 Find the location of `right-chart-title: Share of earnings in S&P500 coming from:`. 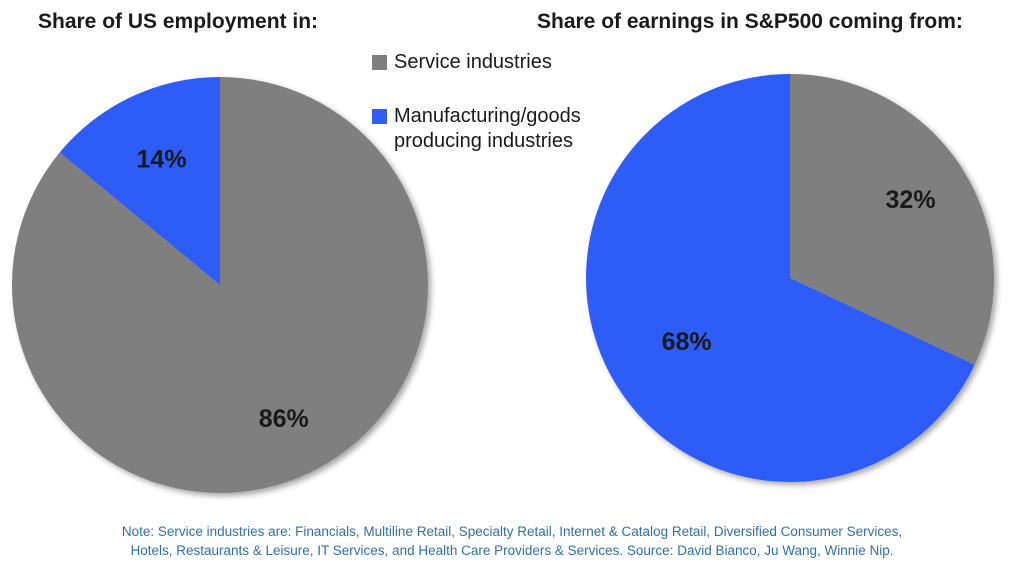

right-chart-title: Share of earnings in S&P500 coming from: is located at coordinates (750, 21).